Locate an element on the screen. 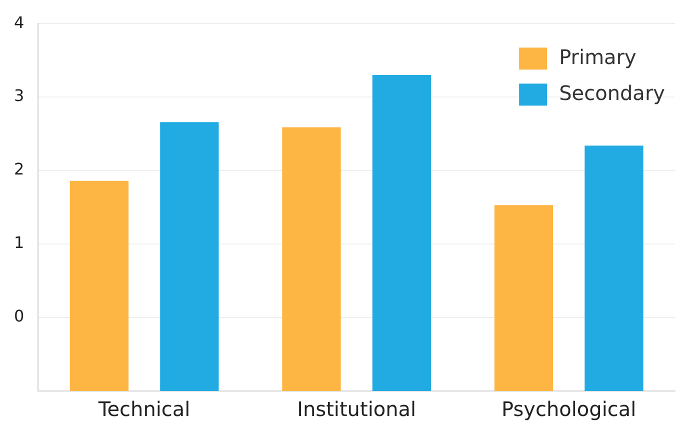  y-tick-label: 1 is located at coordinates (19, 242).